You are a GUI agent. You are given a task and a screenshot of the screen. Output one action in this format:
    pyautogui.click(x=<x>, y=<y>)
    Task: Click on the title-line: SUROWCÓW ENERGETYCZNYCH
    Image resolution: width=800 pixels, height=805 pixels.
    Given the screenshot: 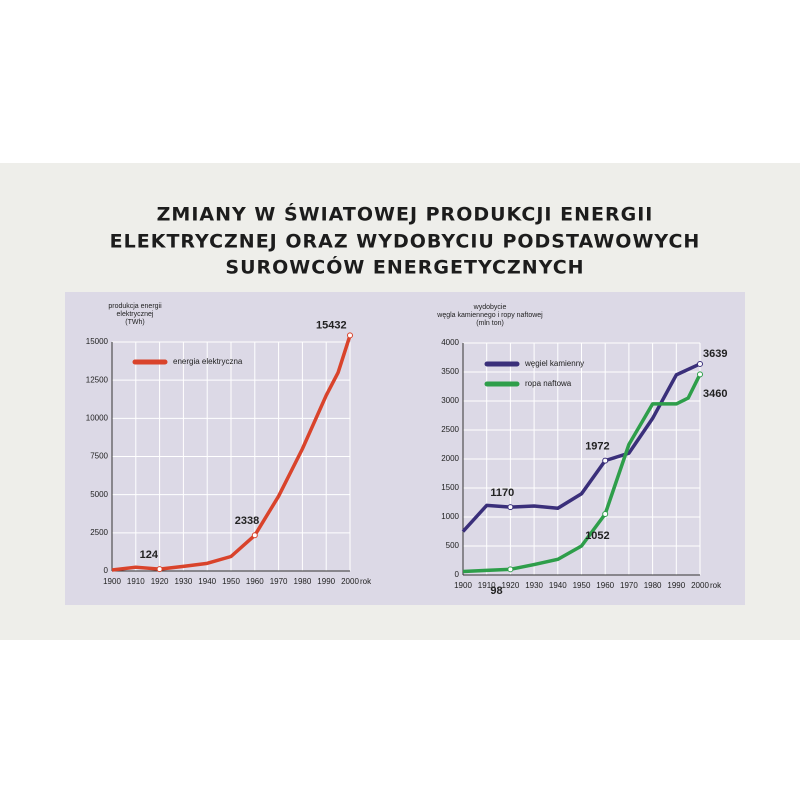 What is the action you would take?
    pyautogui.click(x=404, y=267)
    